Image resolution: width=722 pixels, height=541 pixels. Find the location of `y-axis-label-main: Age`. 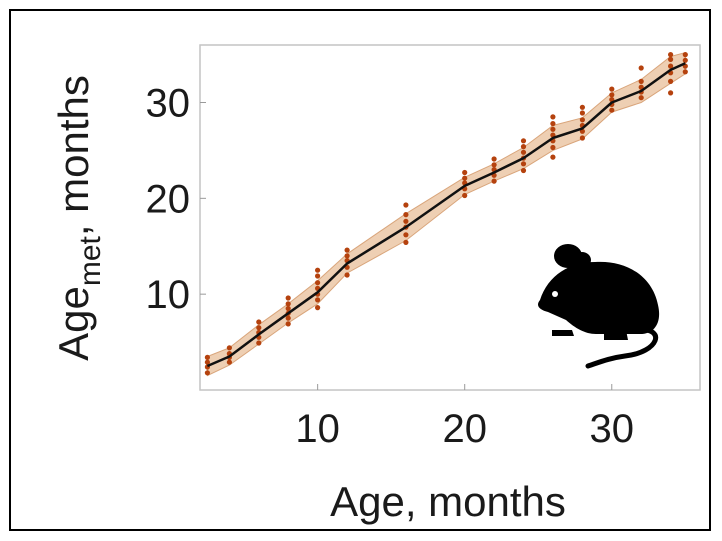

y-axis-label-main: Age is located at coordinates (73, 323).